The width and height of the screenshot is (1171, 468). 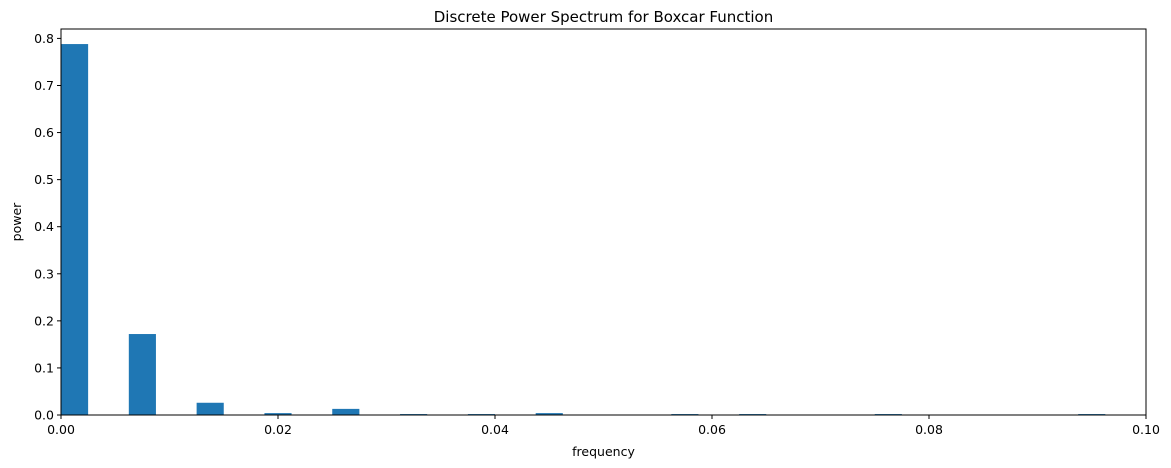 I want to click on x-tick-label: 0.08, so click(x=929, y=429).